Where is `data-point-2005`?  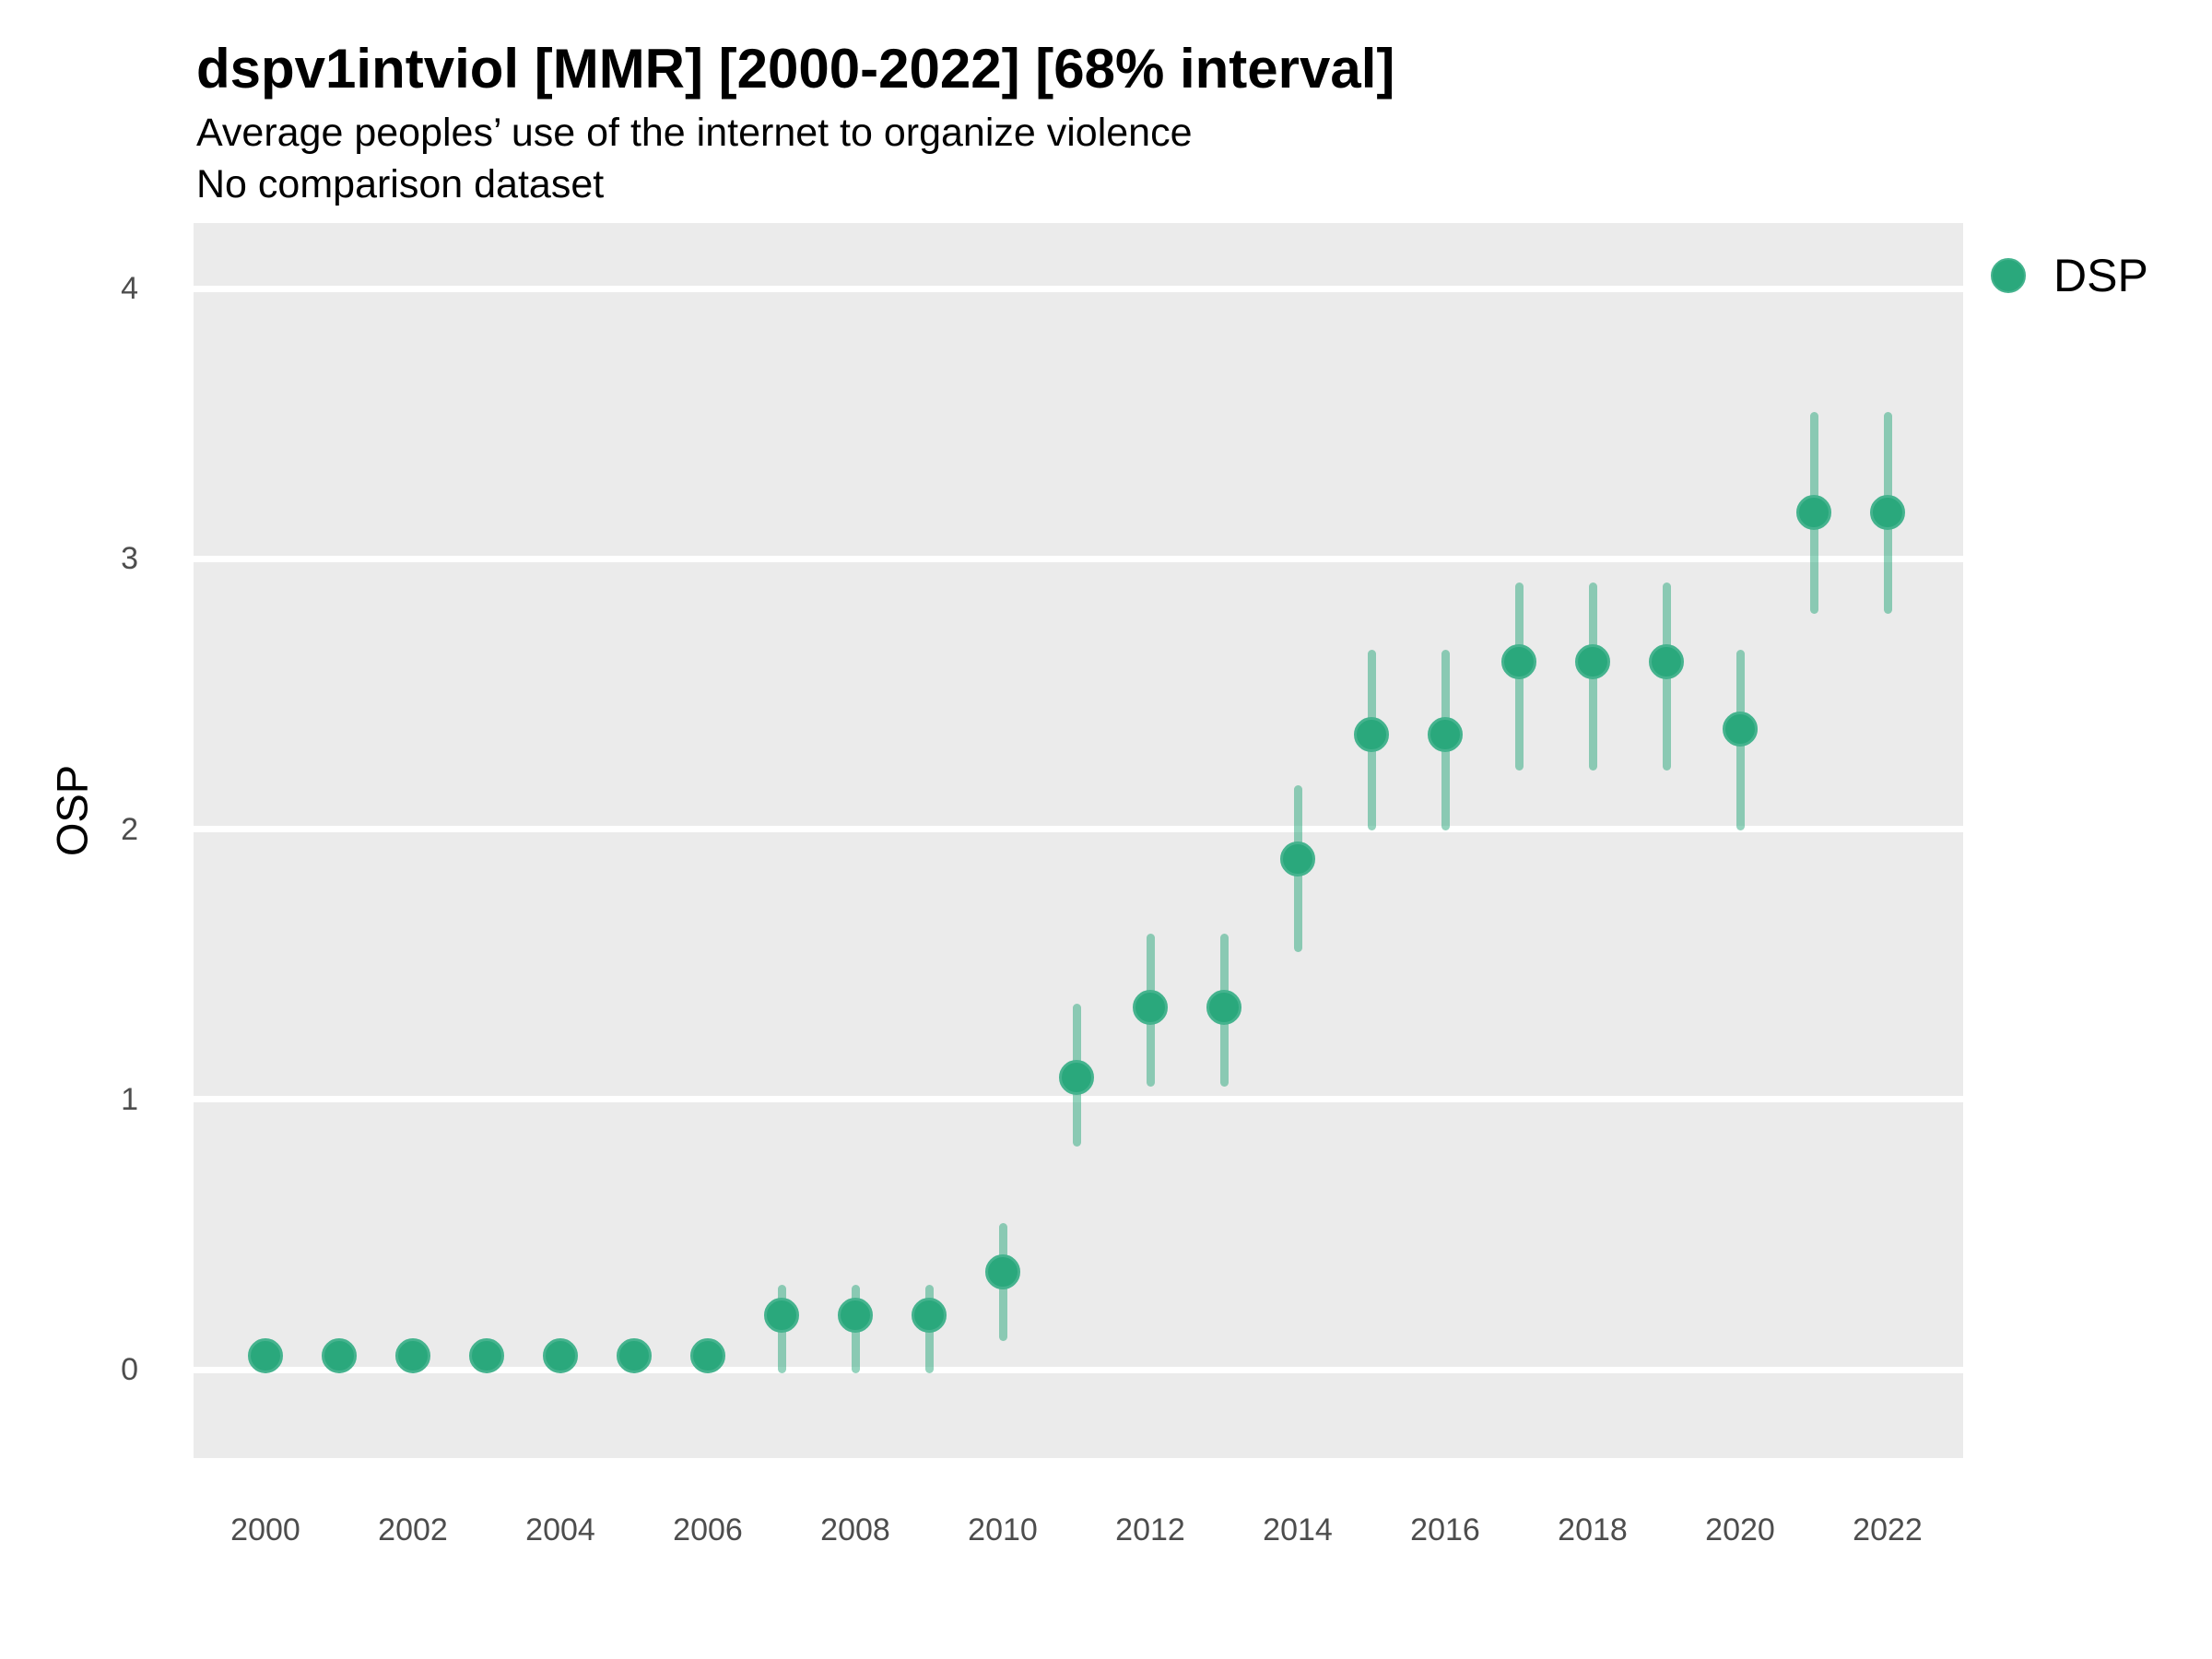
data-point-2005 is located at coordinates (634, 1356).